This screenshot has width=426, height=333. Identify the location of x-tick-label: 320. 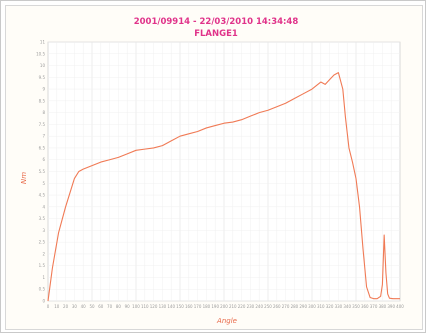
(330, 306).